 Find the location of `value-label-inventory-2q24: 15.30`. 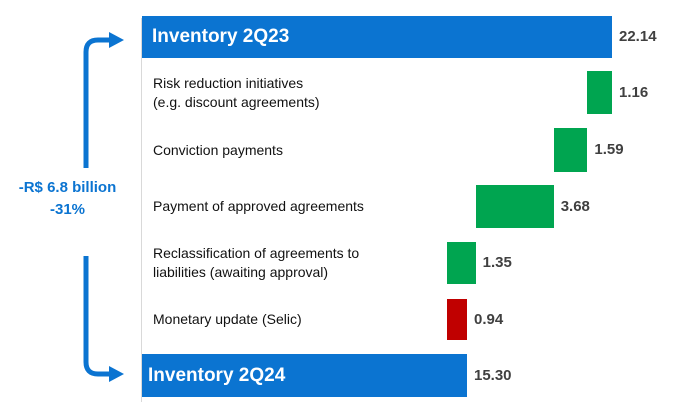

value-label-inventory-2q24: 15.30 is located at coordinates (492, 375).